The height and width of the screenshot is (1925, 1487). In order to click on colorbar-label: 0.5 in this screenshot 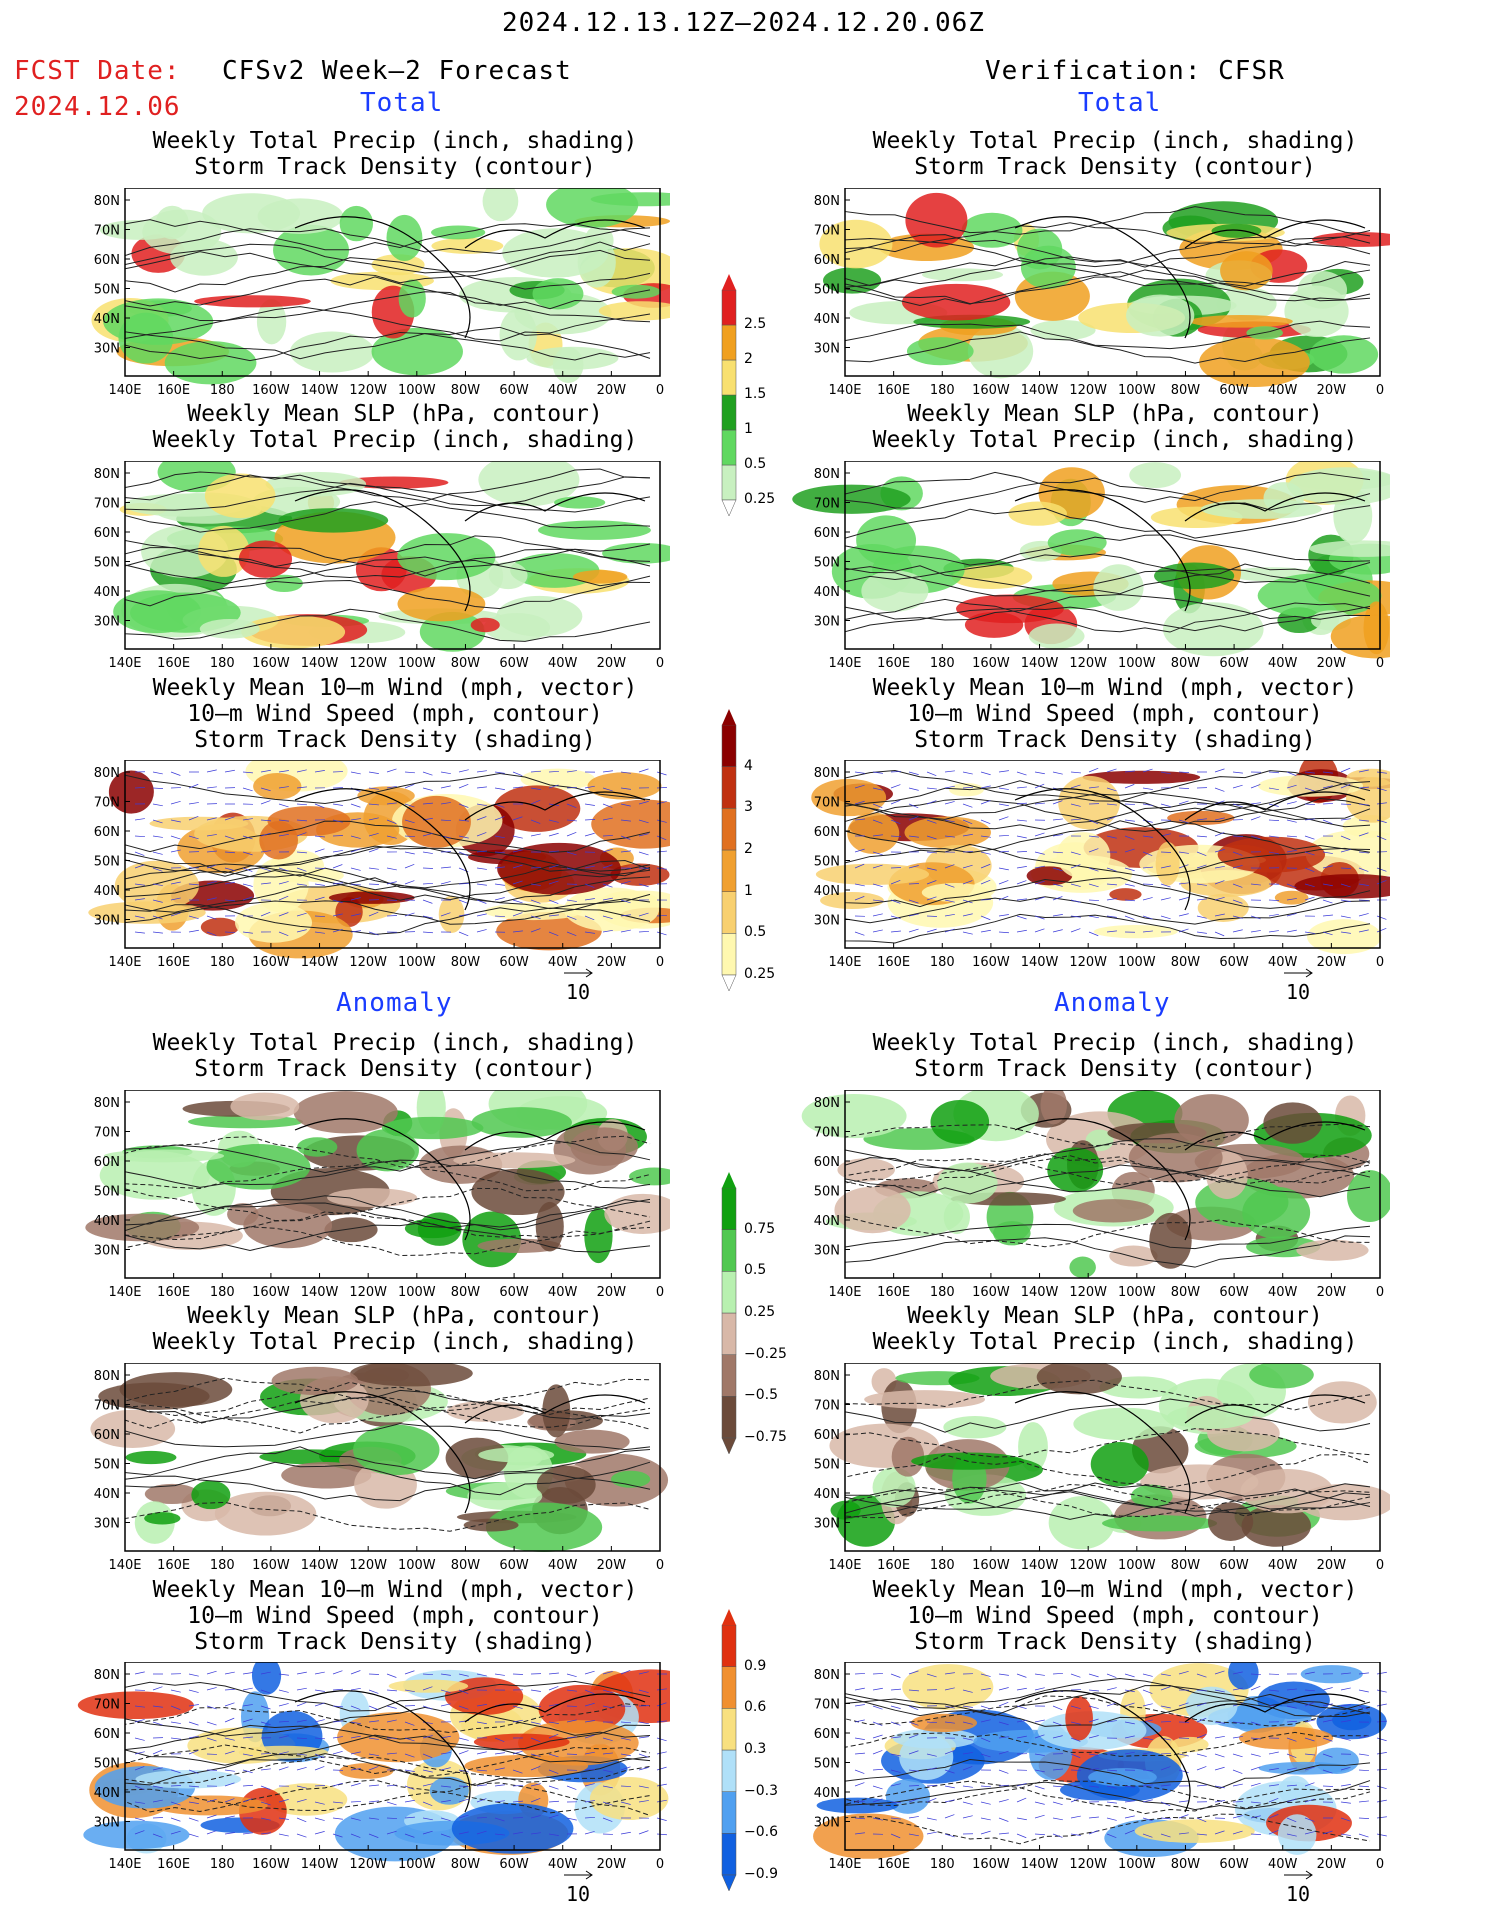, I will do `click(755, 1270)`.